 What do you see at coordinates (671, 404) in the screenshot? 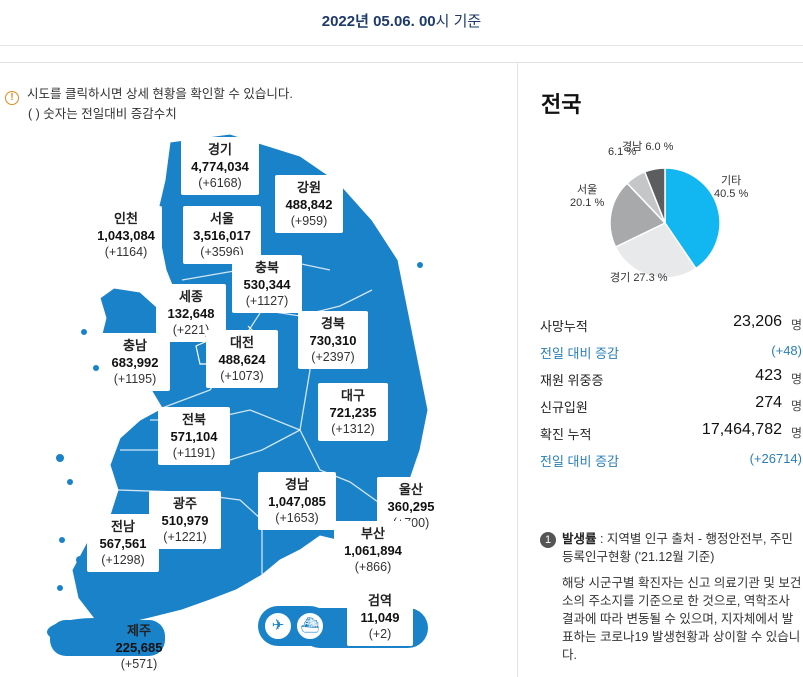
I see `stat-admissions: 신규입원 274 명` at bounding box center [671, 404].